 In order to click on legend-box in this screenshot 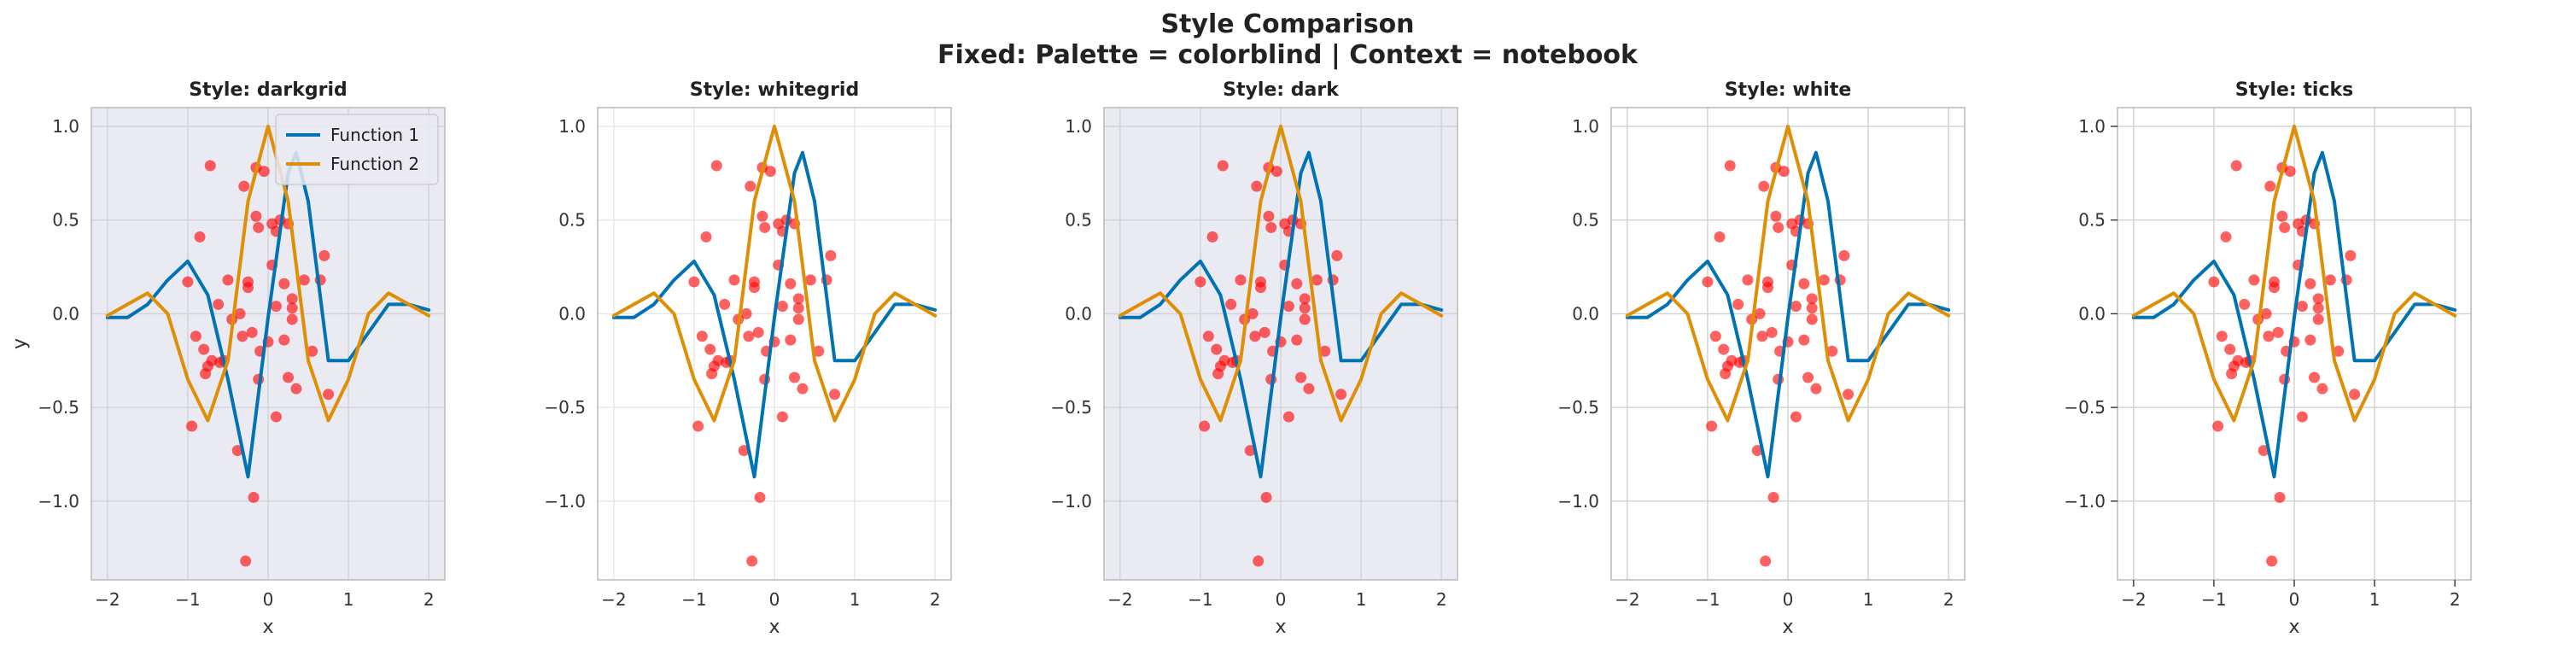, I will do `click(357, 149)`.